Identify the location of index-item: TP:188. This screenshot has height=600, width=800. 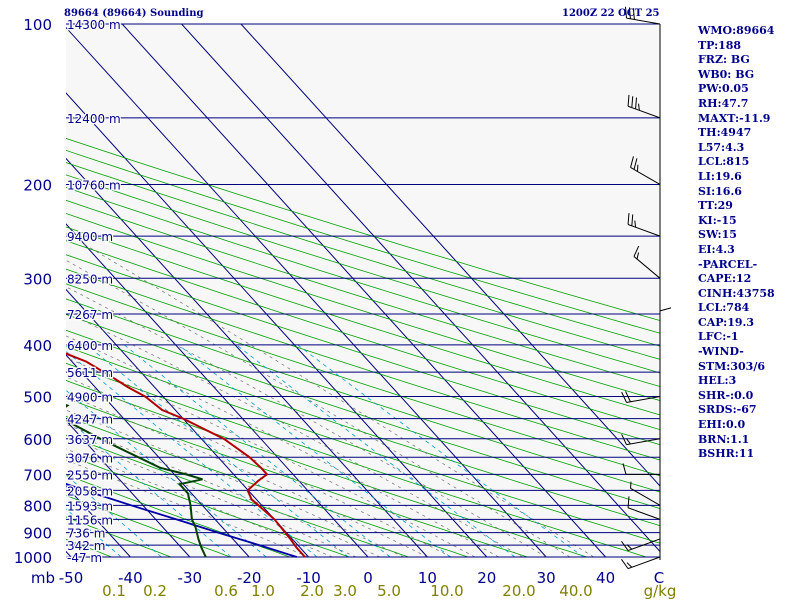
(720, 45).